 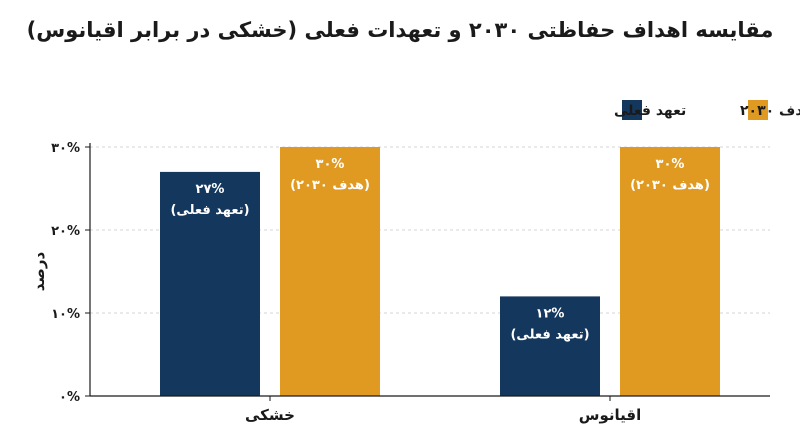 What do you see at coordinates (210, 189) in the screenshot?
I see `data-label-value: ۲۷%` at bounding box center [210, 189].